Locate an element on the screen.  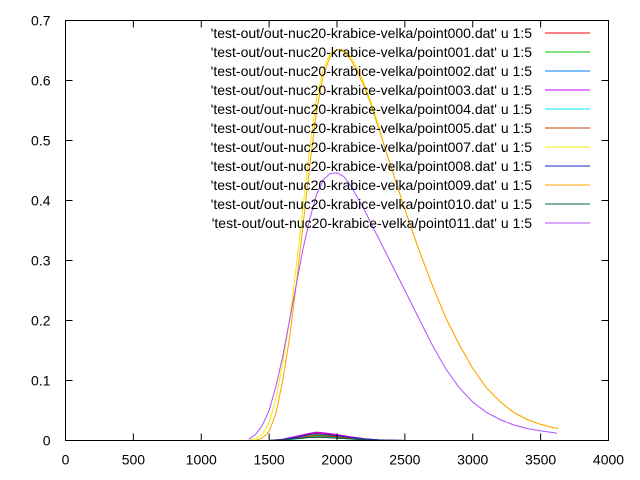
x-tick-label: 2000 is located at coordinates (336, 460).